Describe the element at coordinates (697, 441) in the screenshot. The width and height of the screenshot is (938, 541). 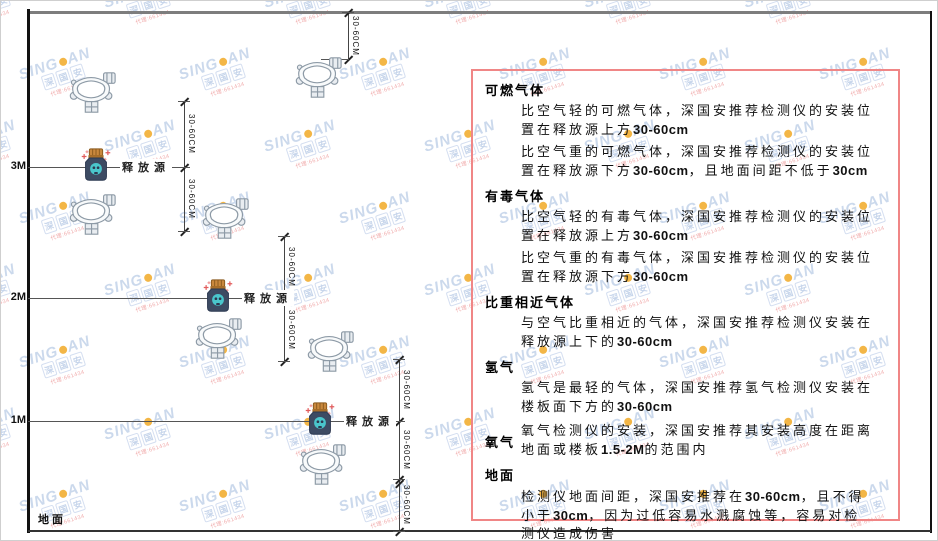
I see `section-paragraph: 氧气检测仪的安装，深国安推荐其安装高度在距离地面或楼板1.5-2M的范围内` at that location.